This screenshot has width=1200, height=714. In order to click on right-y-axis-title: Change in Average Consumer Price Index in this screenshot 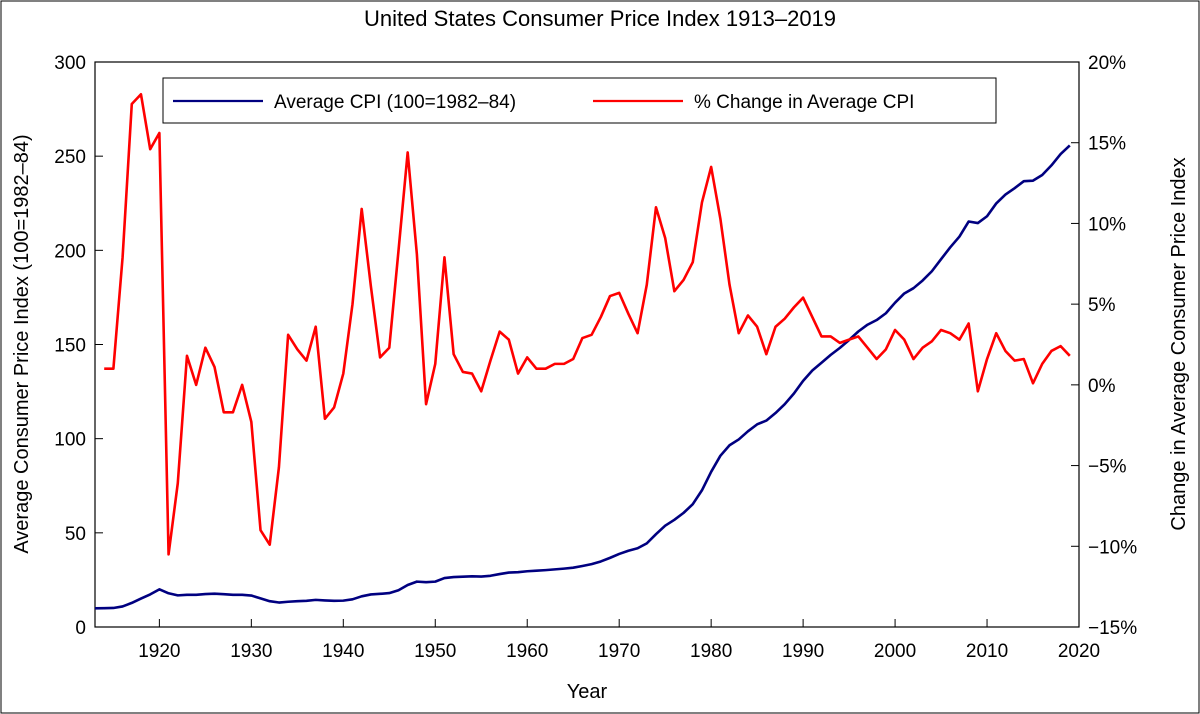, I will do `click(1179, 343)`.